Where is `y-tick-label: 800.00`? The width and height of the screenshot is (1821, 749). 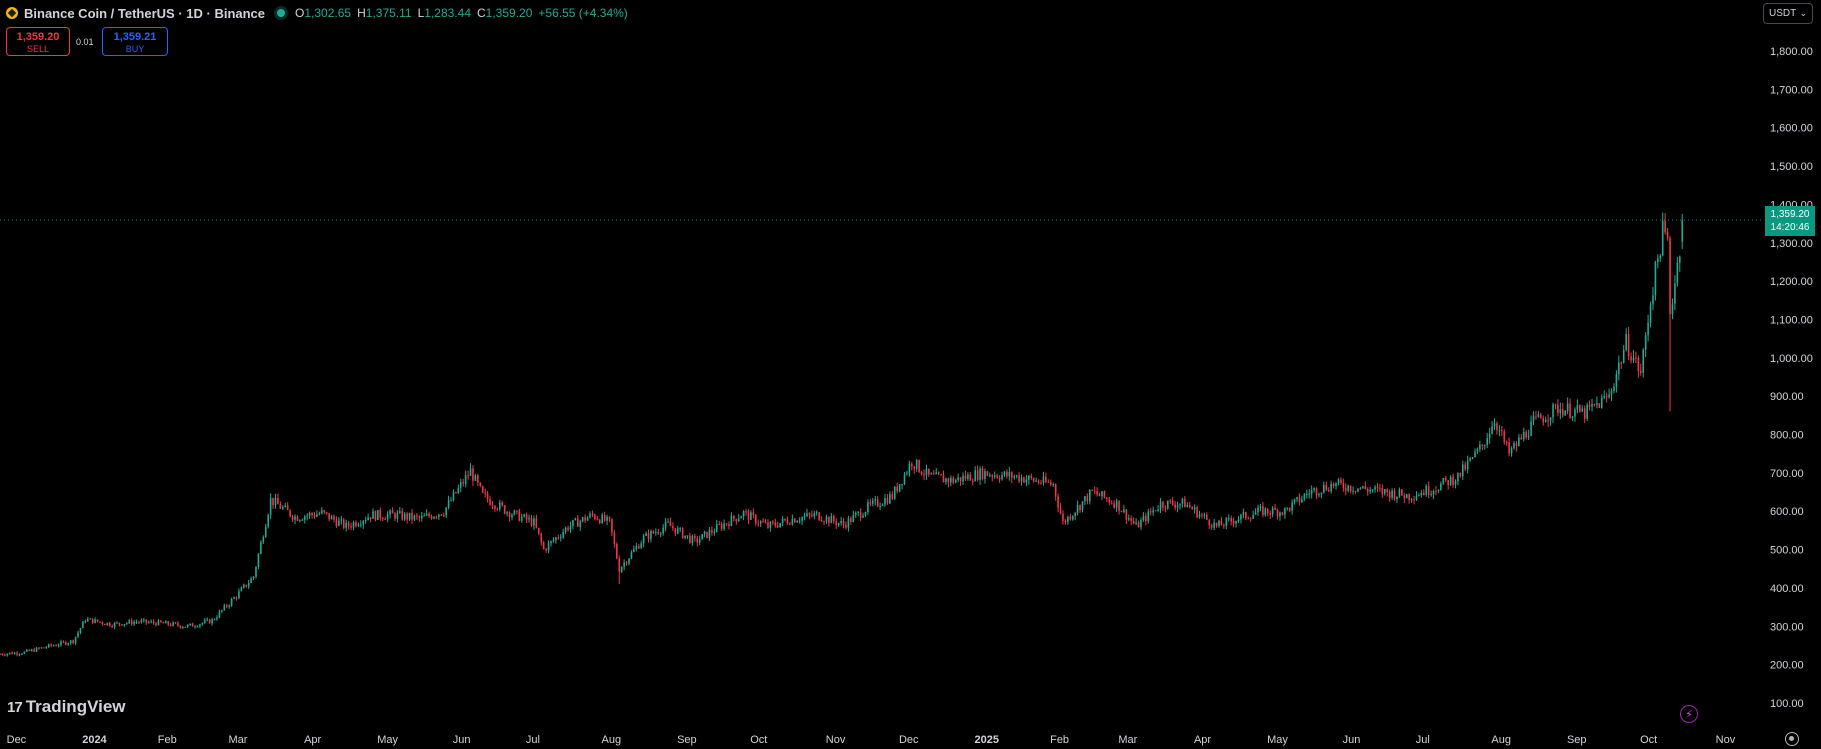
y-tick-label: 800.00 is located at coordinates (1787, 436).